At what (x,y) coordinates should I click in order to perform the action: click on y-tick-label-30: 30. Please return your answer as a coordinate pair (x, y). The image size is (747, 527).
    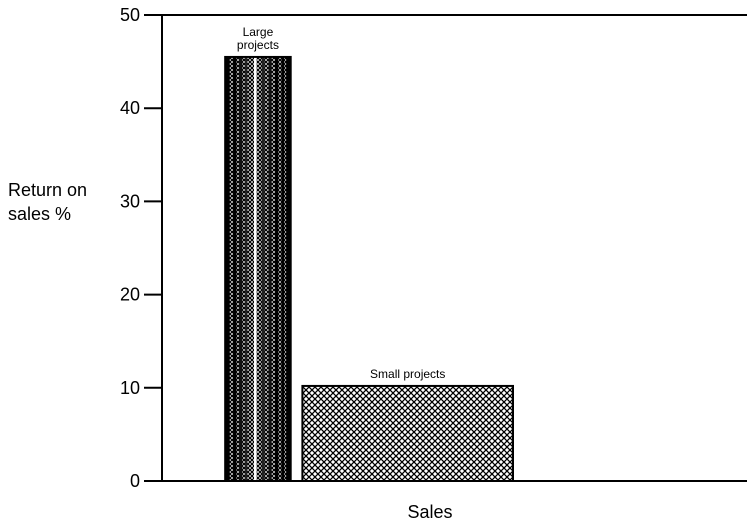
    Looking at the image, I should click on (130, 201).